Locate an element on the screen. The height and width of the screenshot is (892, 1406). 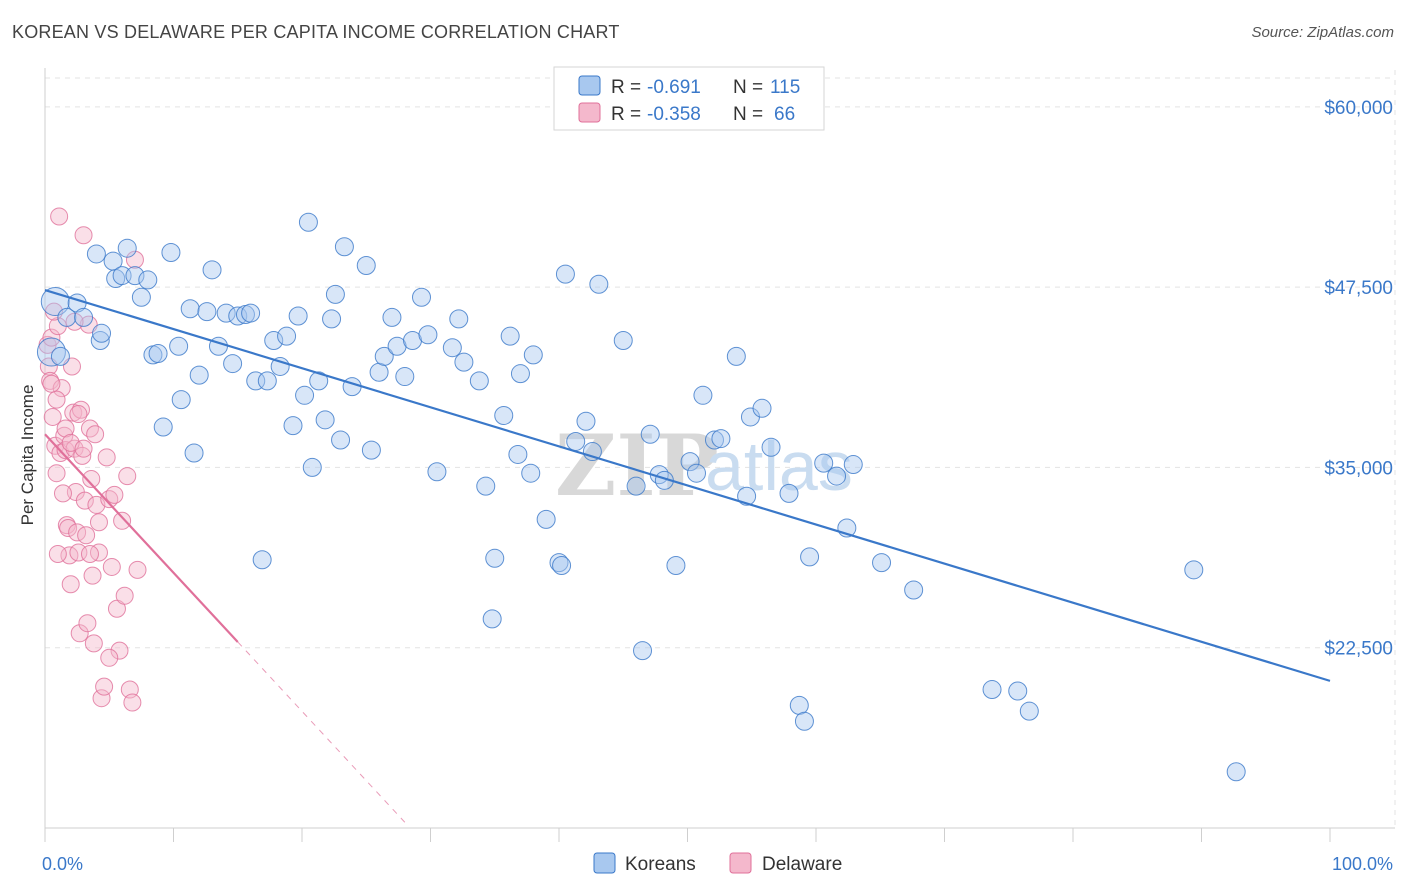
y-tick-labels: $22,500 $35,000 $47,500 $60,000 is located at coordinates (1358, 379).